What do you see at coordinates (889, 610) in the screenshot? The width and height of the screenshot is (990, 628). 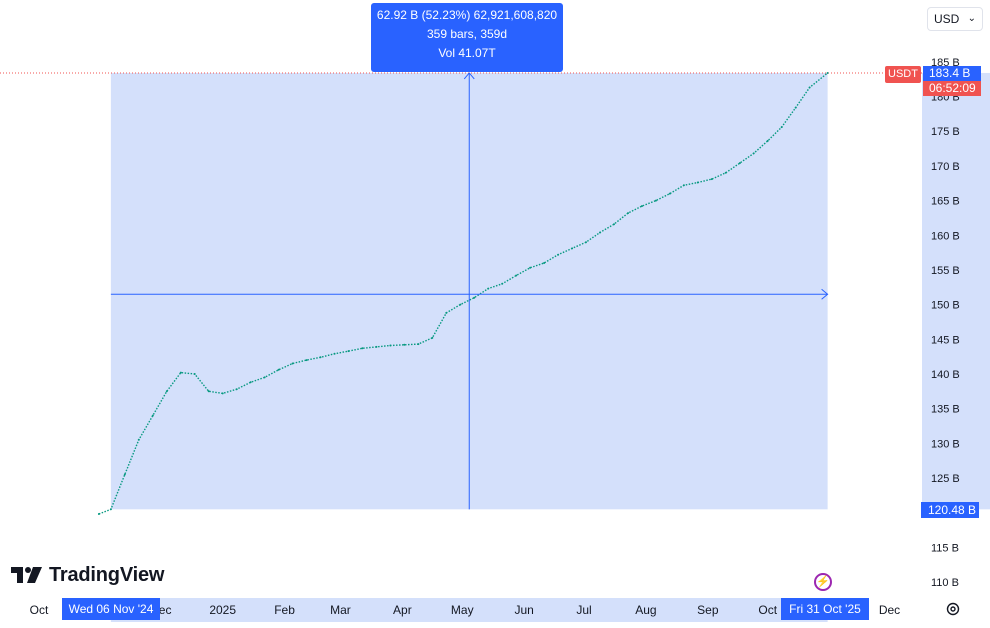 I see `x-tick-label: Dec` at bounding box center [889, 610].